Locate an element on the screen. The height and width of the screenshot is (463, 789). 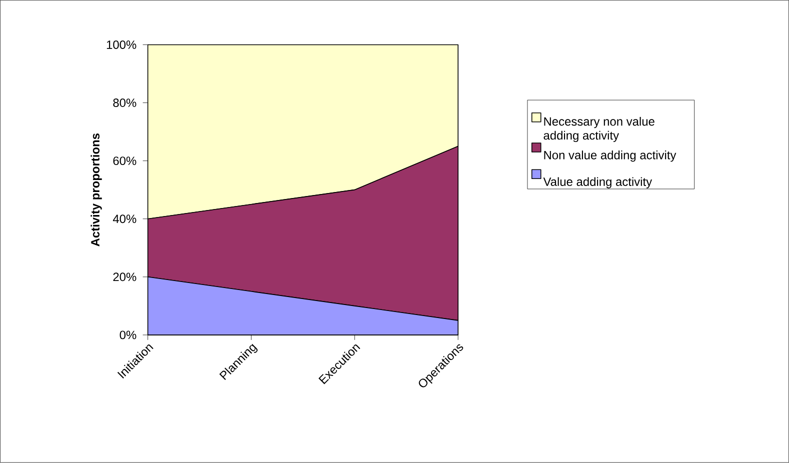
y-tick-label: 60% is located at coordinates (124, 161).